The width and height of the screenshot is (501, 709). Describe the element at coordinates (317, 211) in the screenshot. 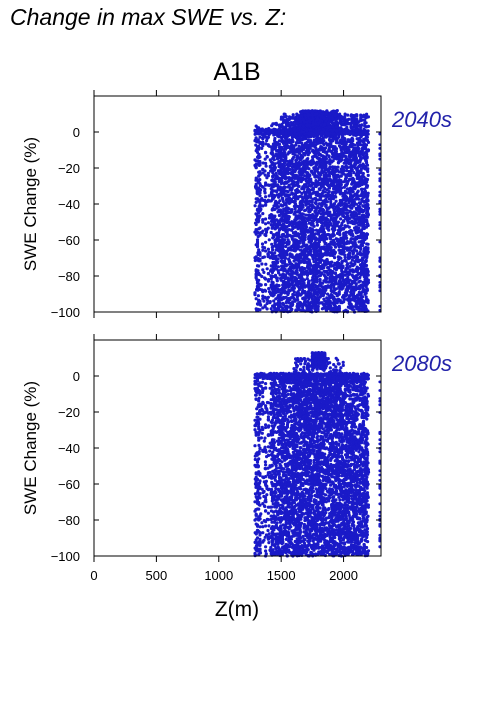

I see `scatter-points-2040s` at that location.